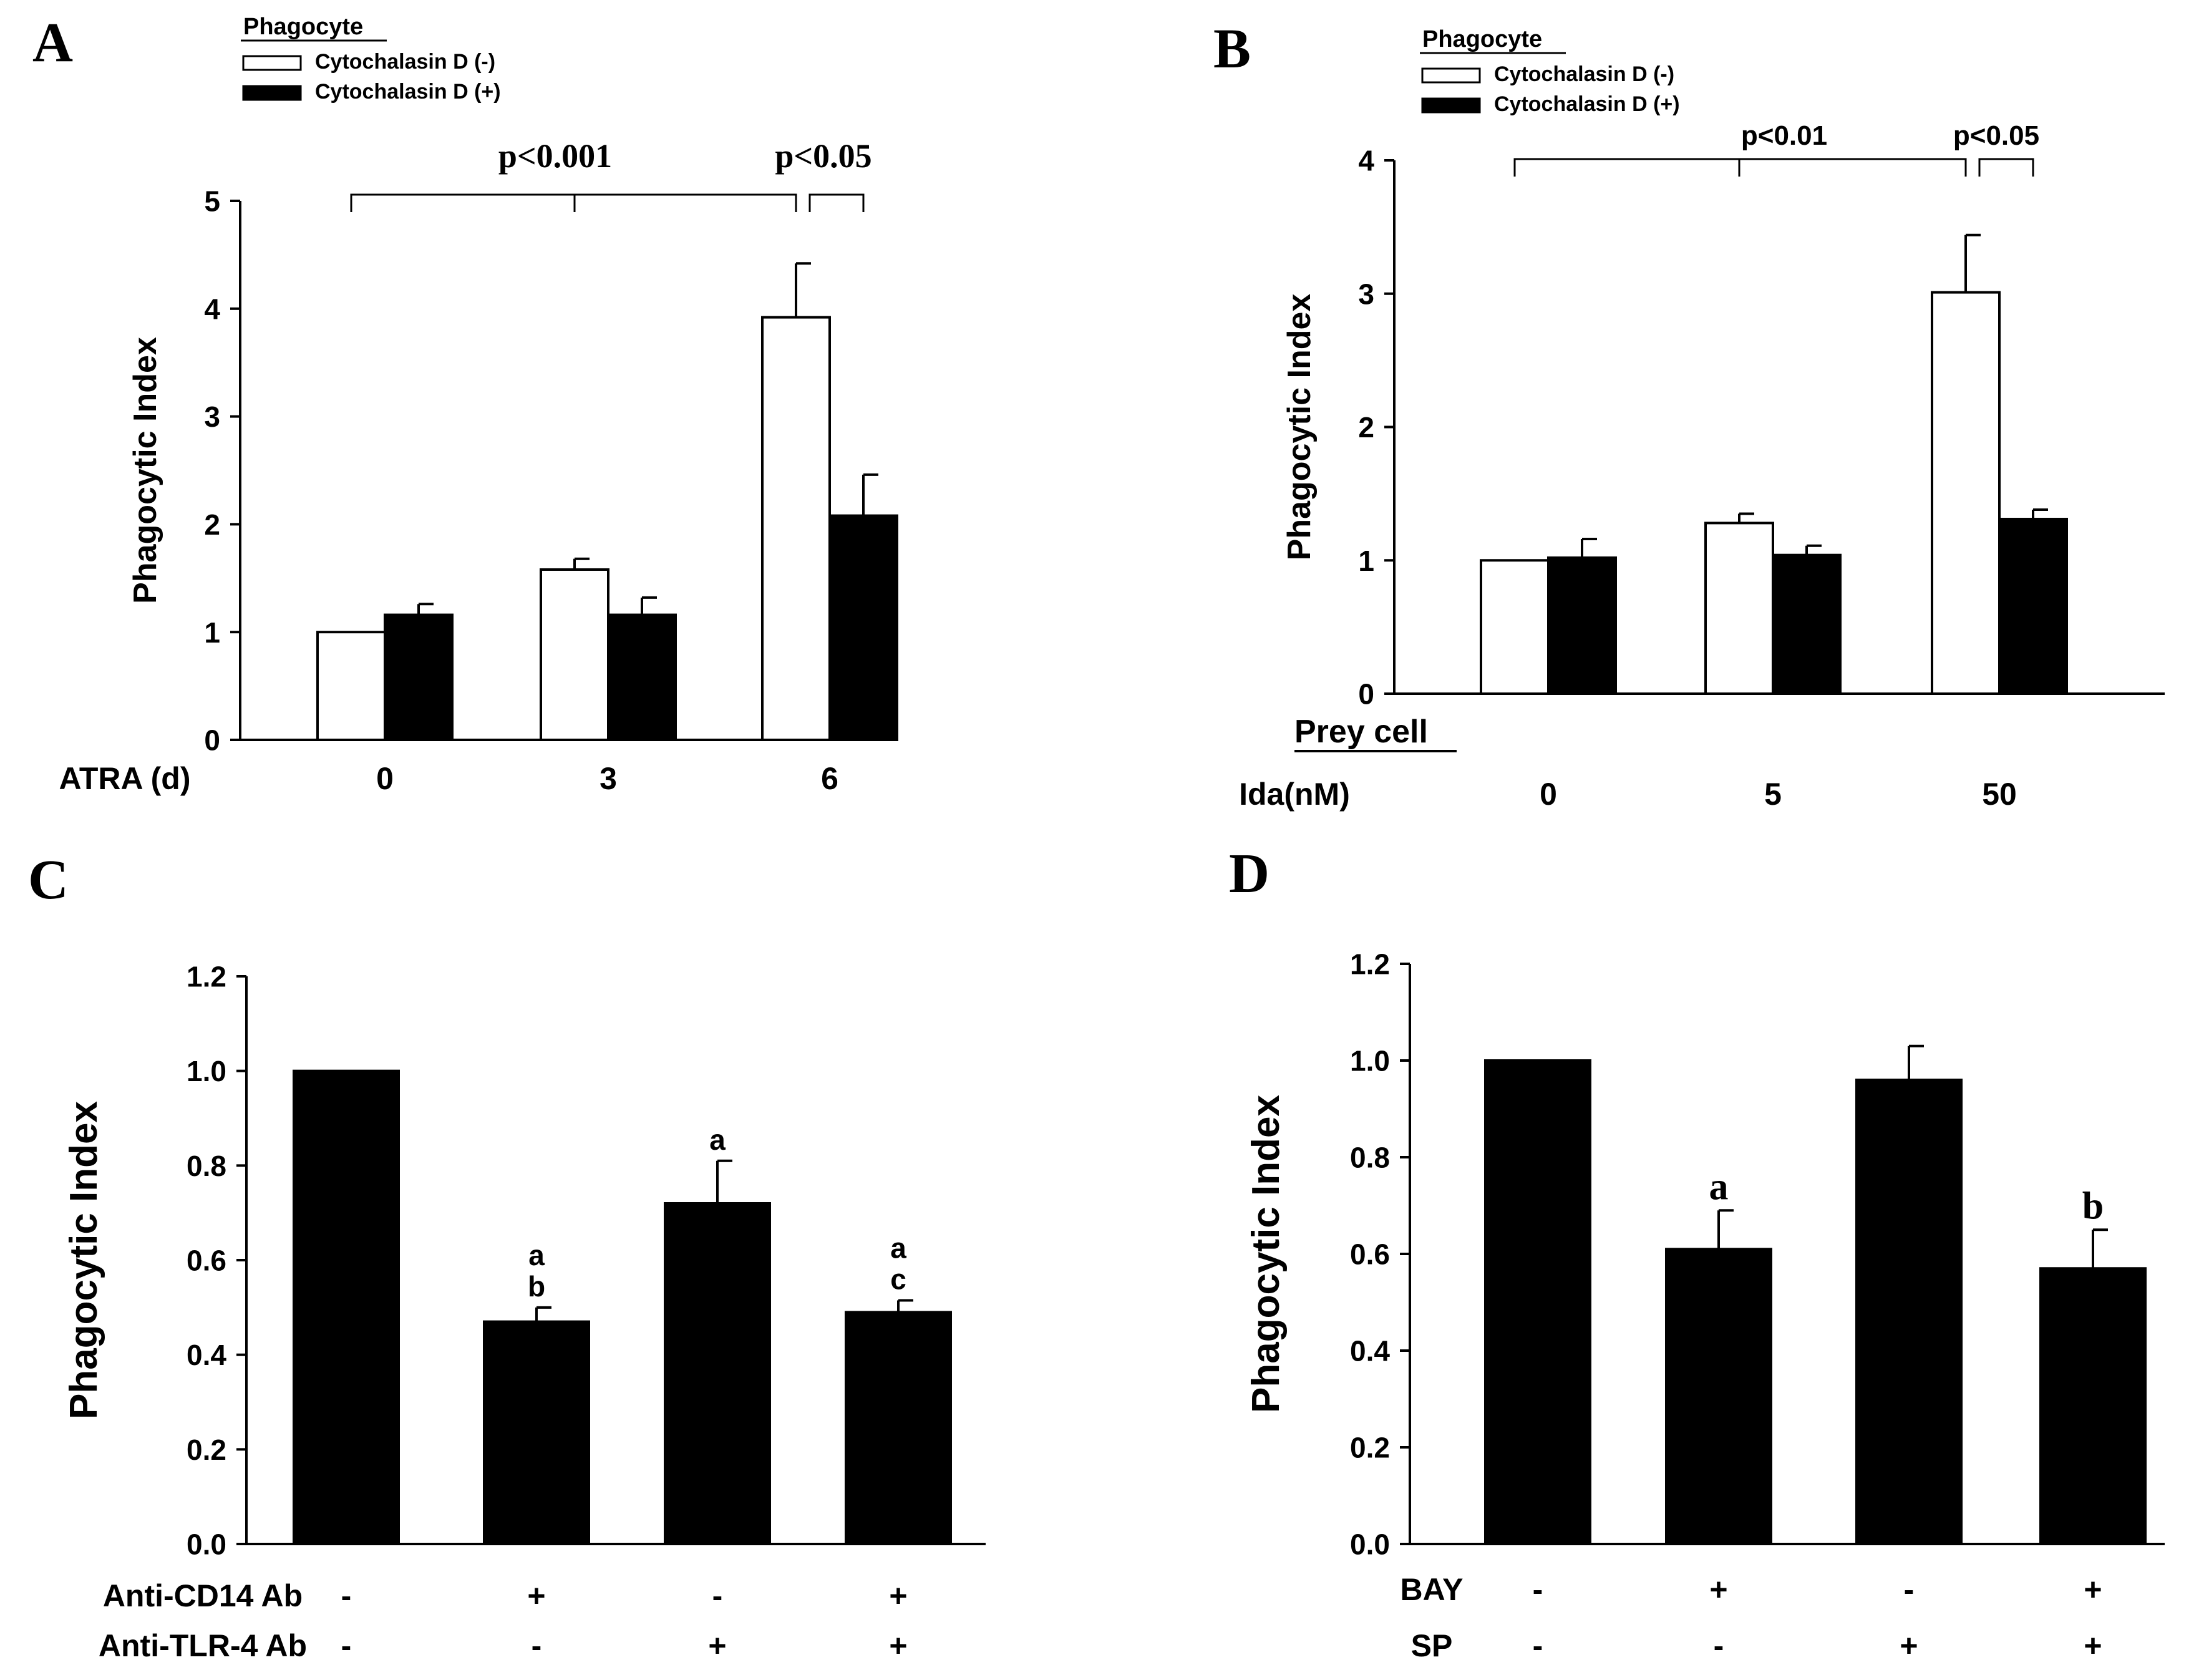  I want to click on significance-label: p<0.001, so click(555, 156).